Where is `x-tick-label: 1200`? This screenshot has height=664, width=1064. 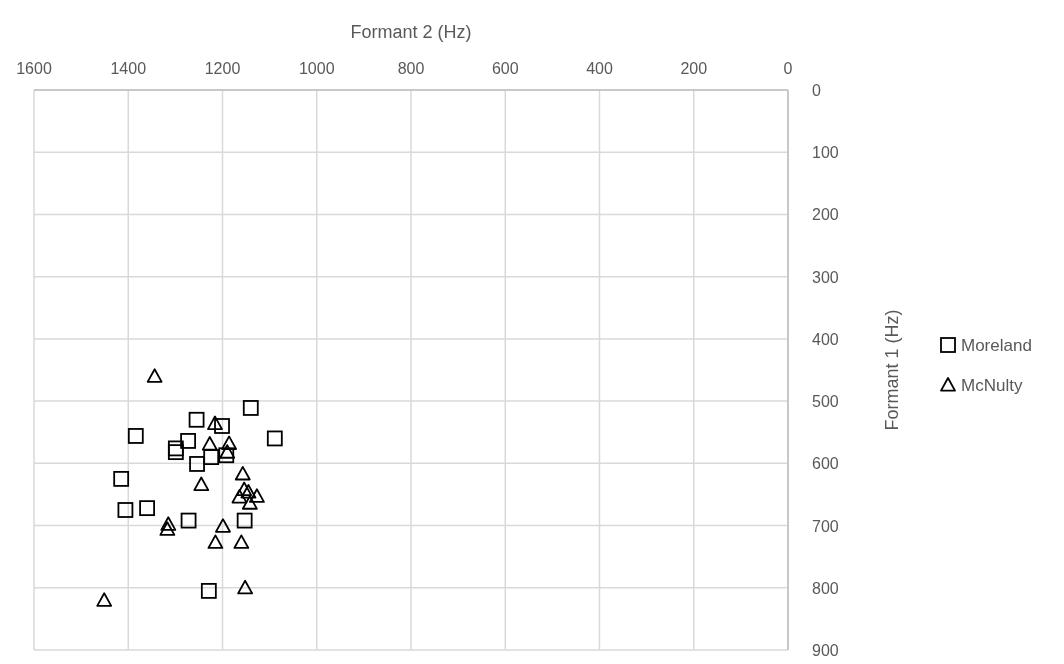 x-tick-label: 1200 is located at coordinates (222, 68).